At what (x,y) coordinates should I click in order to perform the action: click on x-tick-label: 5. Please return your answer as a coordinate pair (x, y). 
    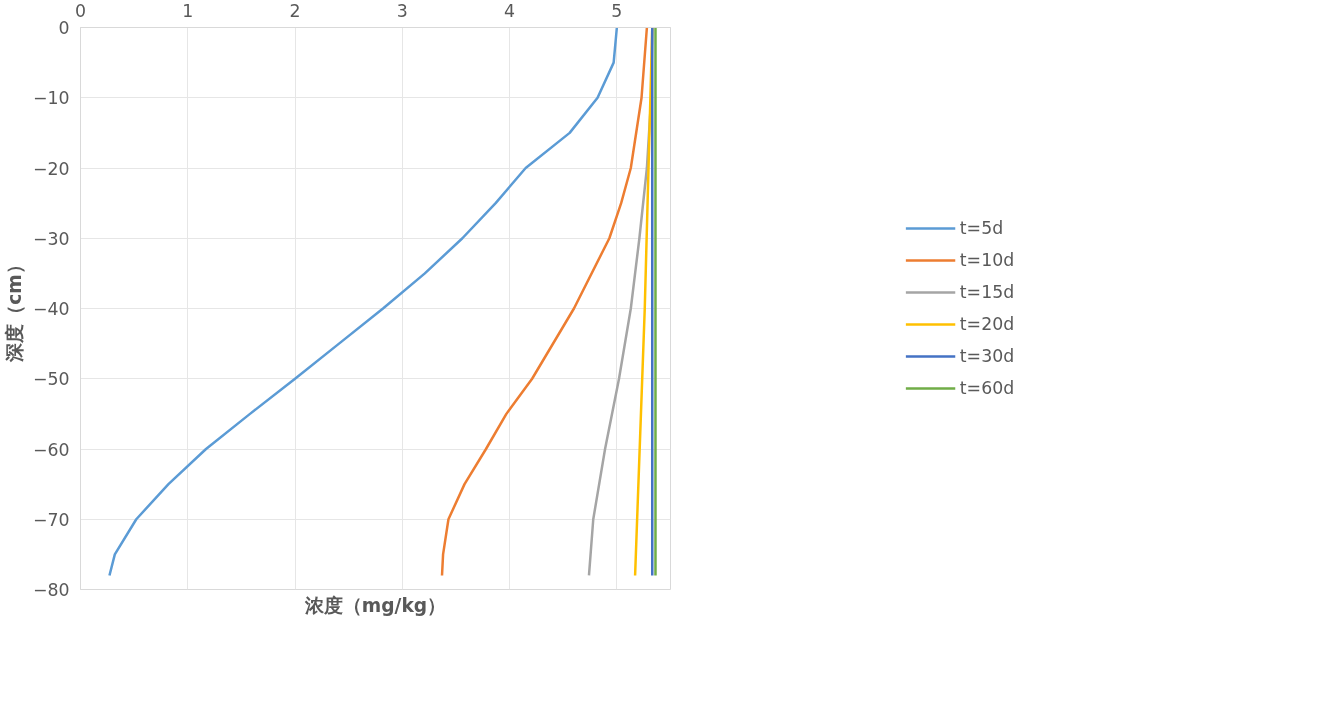
    Looking at the image, I should click on (617, 10).